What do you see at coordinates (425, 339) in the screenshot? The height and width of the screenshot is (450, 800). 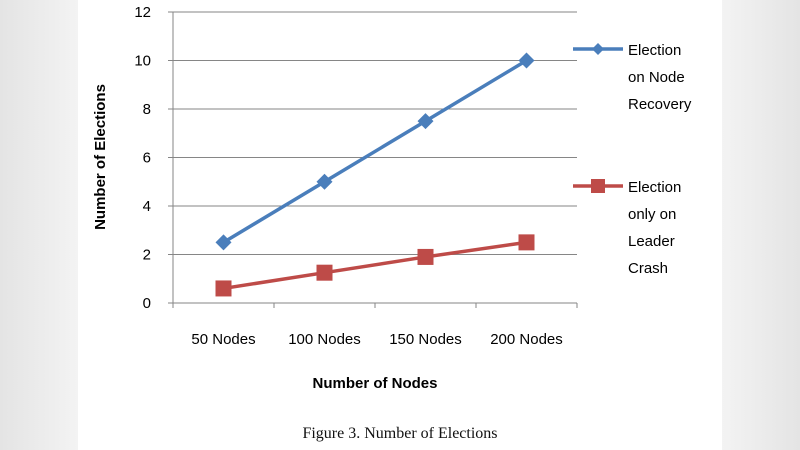 I see `x-tick-label: 150 Nodes` at bounding box center [425, 339].